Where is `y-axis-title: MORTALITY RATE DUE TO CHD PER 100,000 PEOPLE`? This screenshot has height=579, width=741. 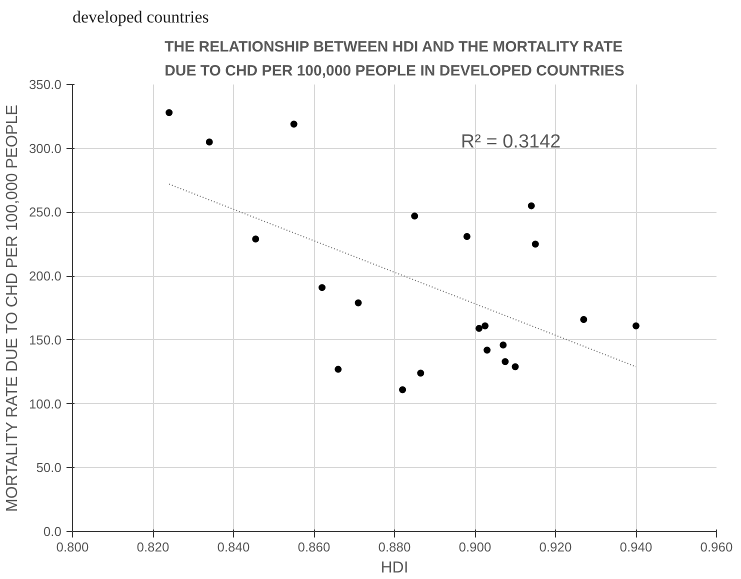 y-axis-title: MORTALITY RATE DUE TO CHD PER 100,000 PEOPLE is located at coordinates (12, 308).